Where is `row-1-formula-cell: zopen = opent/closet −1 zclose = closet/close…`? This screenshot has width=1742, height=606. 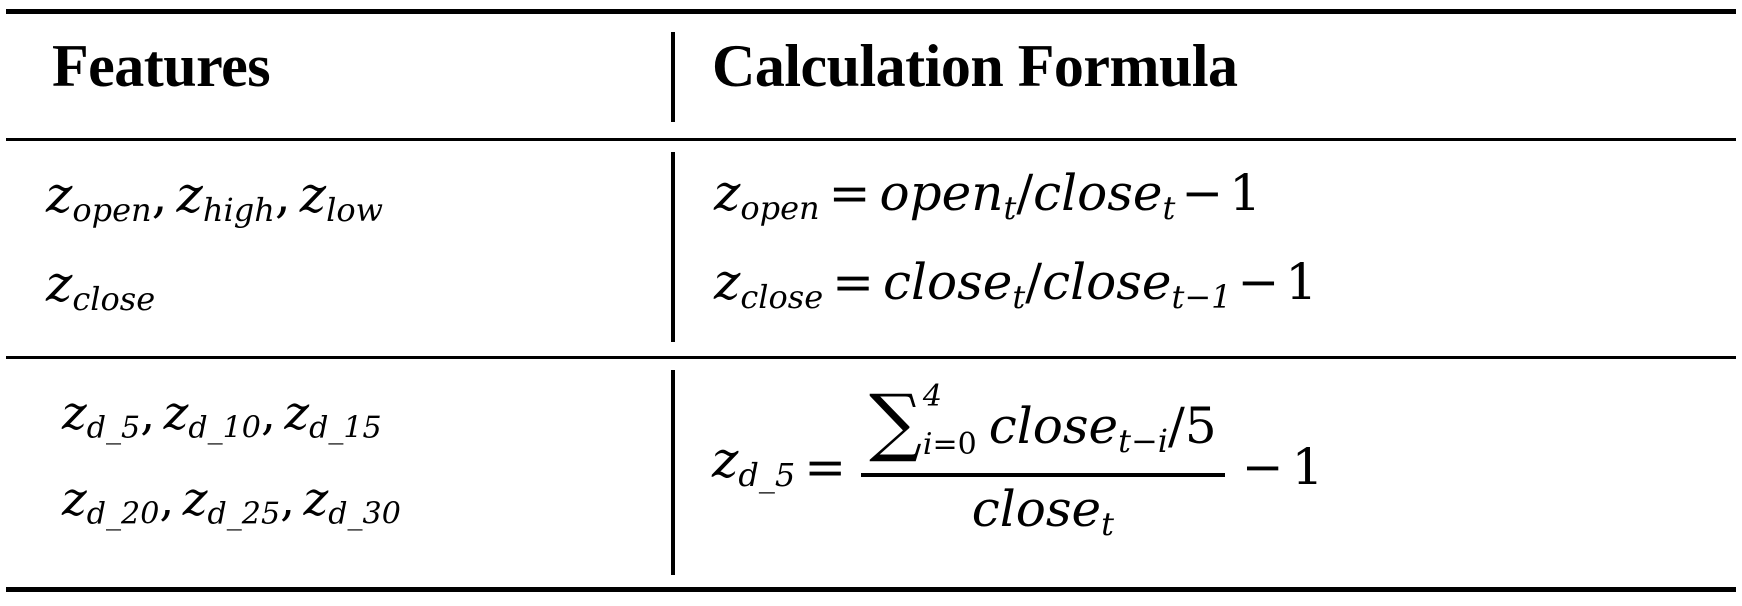 row-1-formula-cell: zopen = opent/closet −1 zclose = closet/close… is located at coordinates (1015, 245).